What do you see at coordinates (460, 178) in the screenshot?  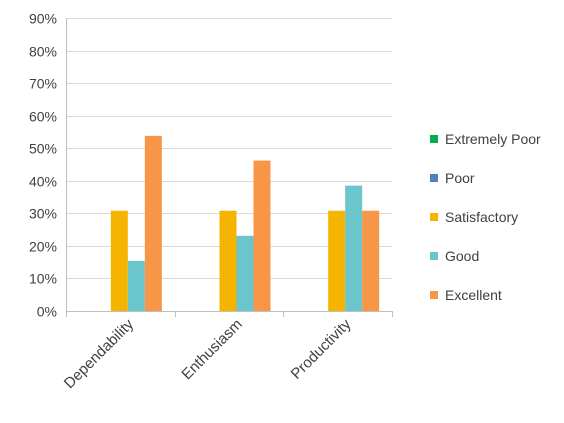 I see `legend-label: Poor` at bounding box center [460, 178].